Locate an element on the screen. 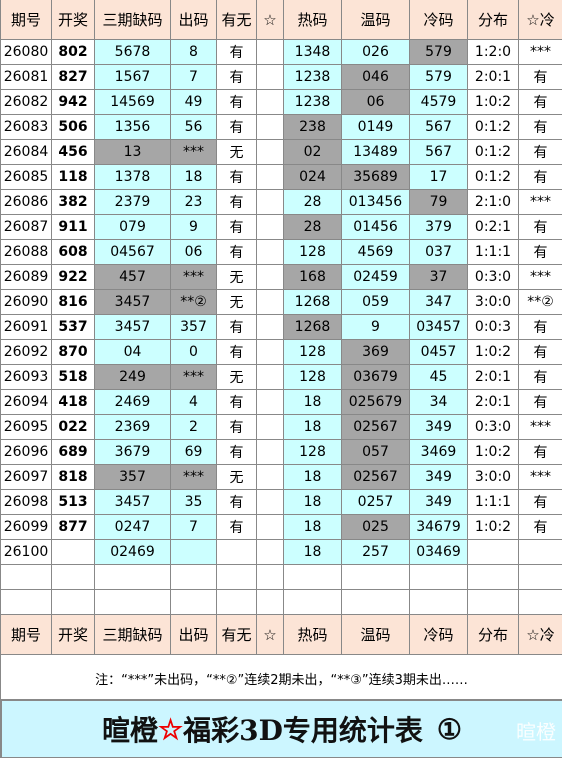 The height and width of the screenshot is (758, 562). table-cell: 26095 is located at coordinates (26, 427).